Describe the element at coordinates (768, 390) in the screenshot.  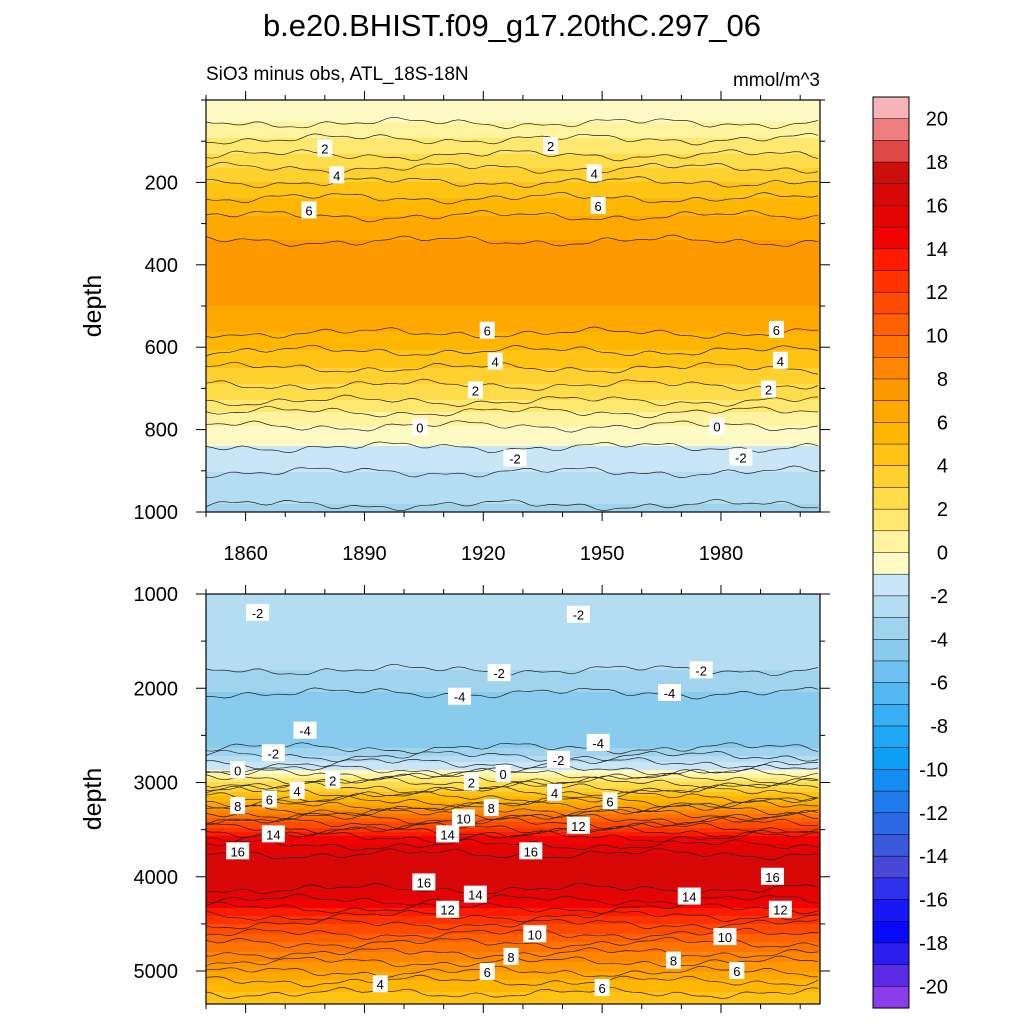
I see `contour-label-text: 2` at that location.